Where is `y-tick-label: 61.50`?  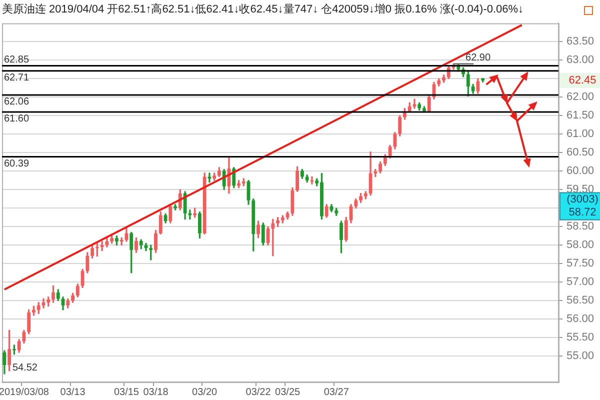 y-tick-label: 61.50 is located at coordinates (580, 116).